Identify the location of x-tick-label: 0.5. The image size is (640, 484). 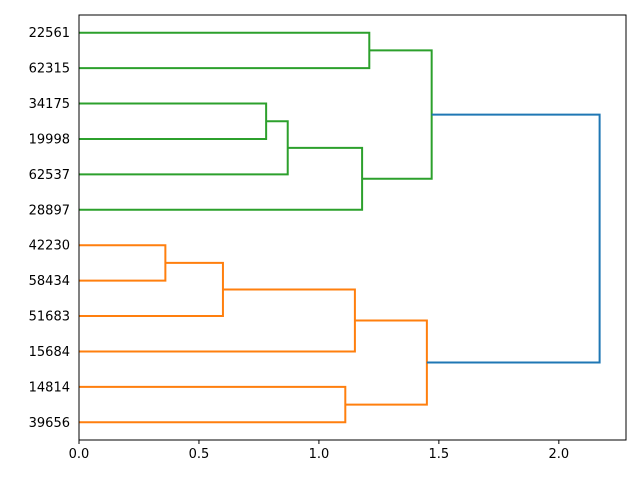
(199, 454).